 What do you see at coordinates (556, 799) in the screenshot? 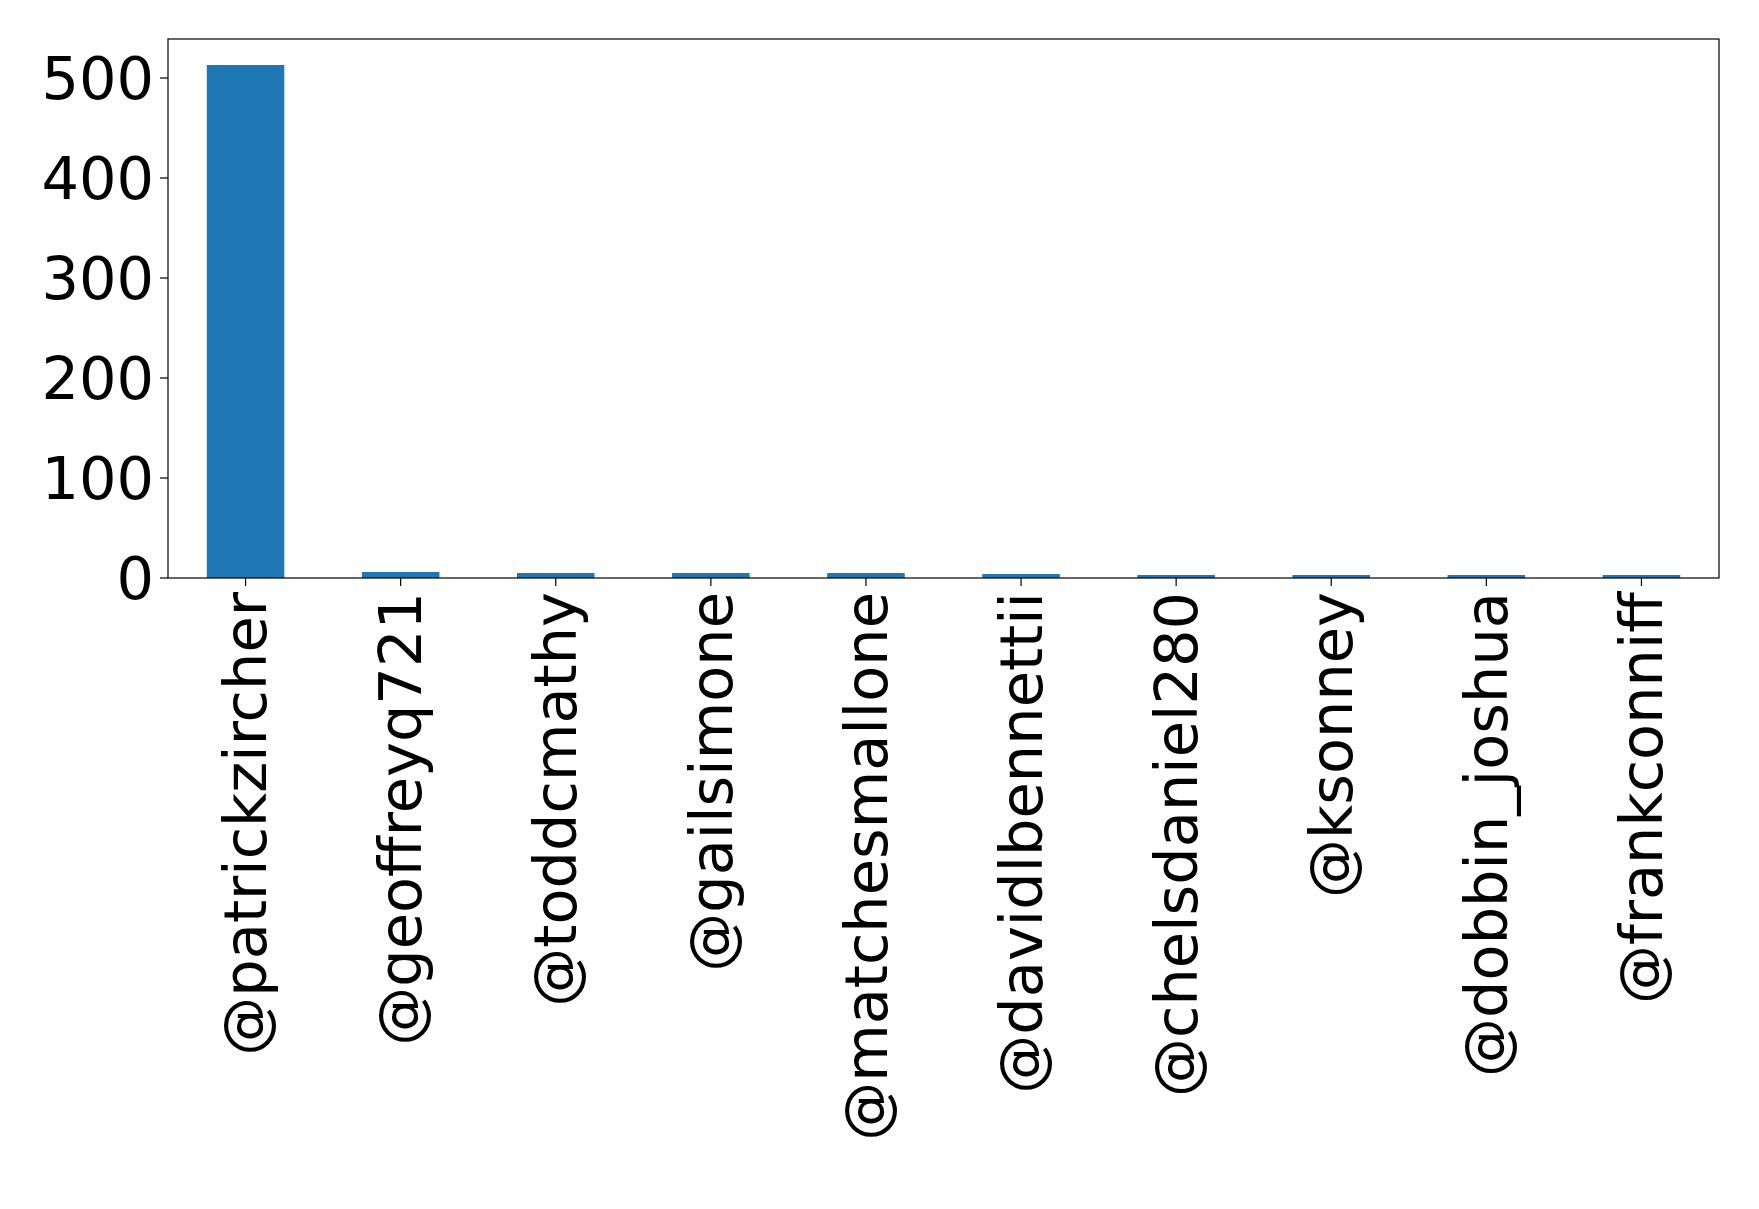
I see `x-tick-label: @toddcmathy` at bounding box center [556, 799].